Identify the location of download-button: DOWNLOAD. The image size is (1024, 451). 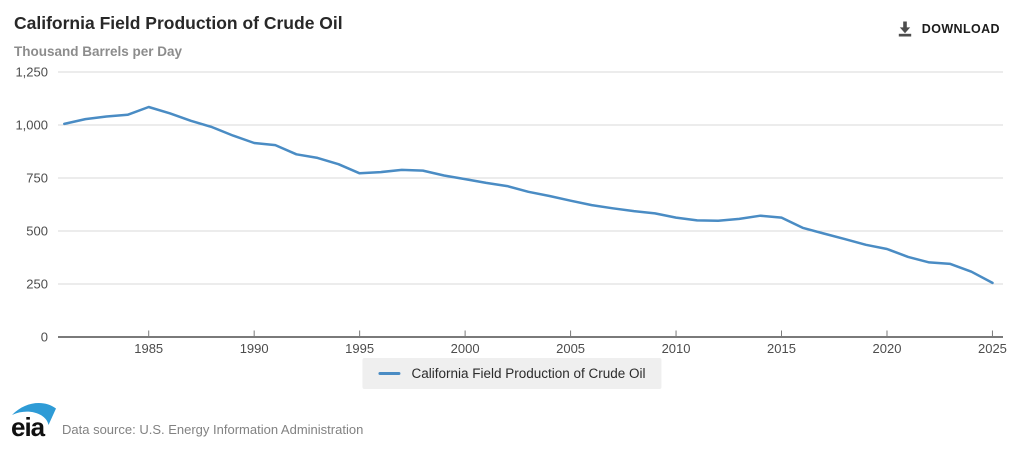
(948, 29).